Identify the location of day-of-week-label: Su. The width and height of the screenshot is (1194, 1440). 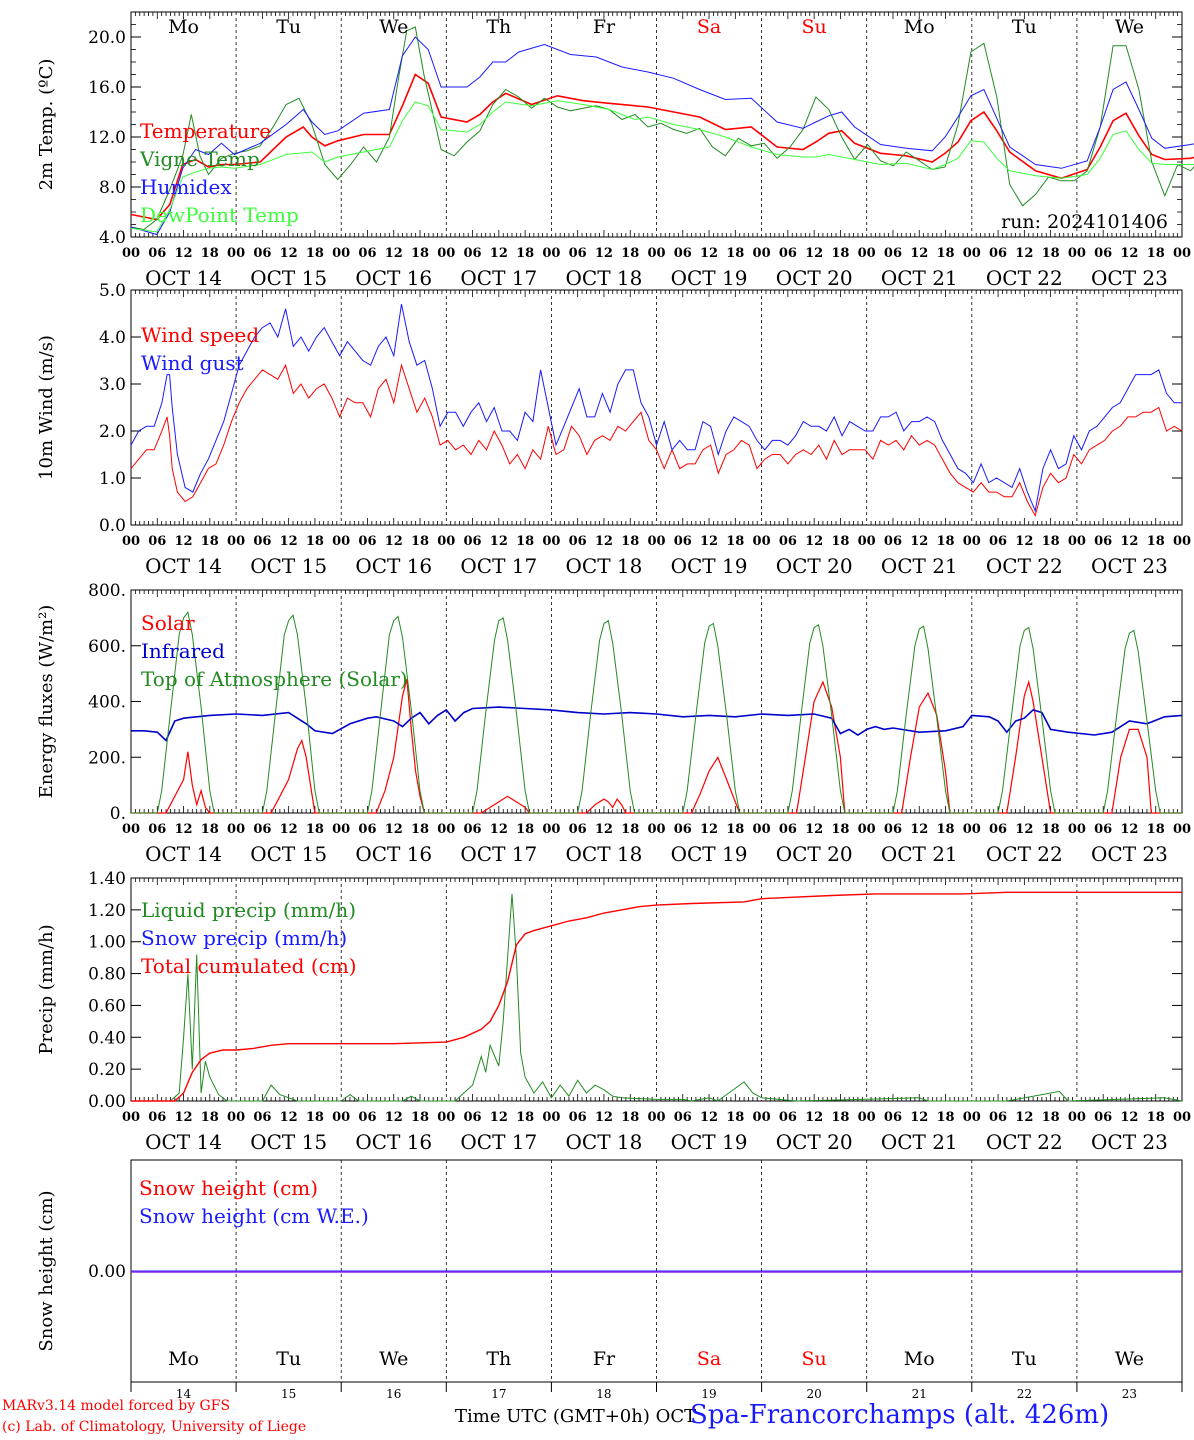
(814, 27).